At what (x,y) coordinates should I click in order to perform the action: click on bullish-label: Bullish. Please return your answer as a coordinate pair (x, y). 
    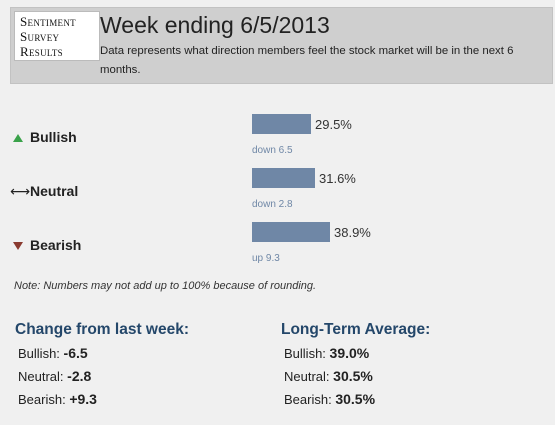
    Looking at the image, I should click on (53, 137).